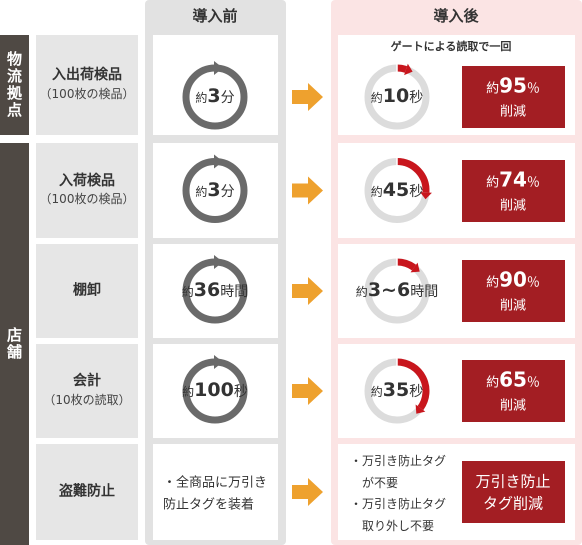 The width and height of the screenshot is (582, 545). I want to click on text: 店舗, so click(14, 344).